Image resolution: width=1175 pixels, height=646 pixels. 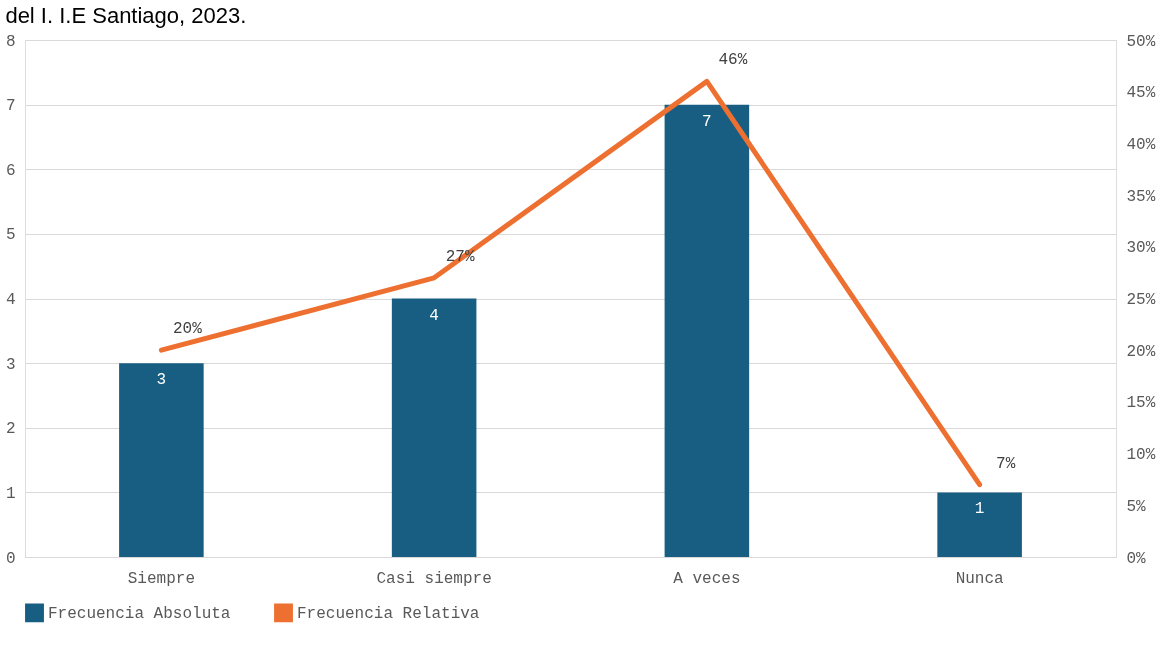 I want to click on y2-tick-label: 30%, so click(x=1141, y=248).